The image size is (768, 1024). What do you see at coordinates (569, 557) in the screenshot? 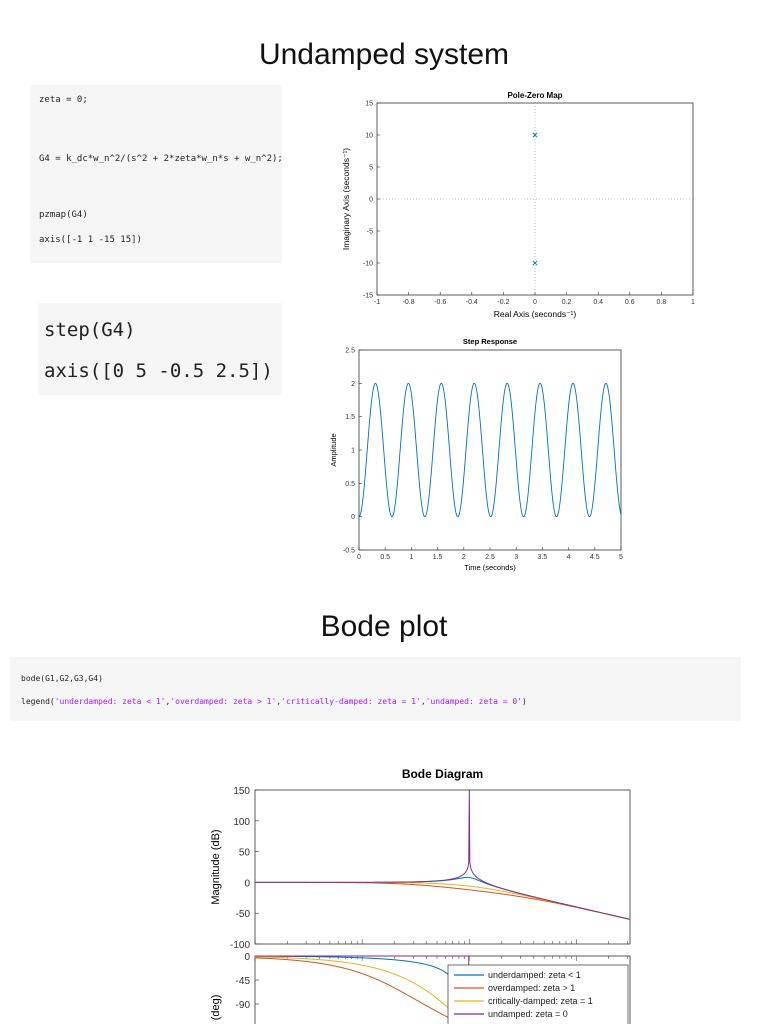
I see `x-tick-label: 4` at bounding box center [569, 557].